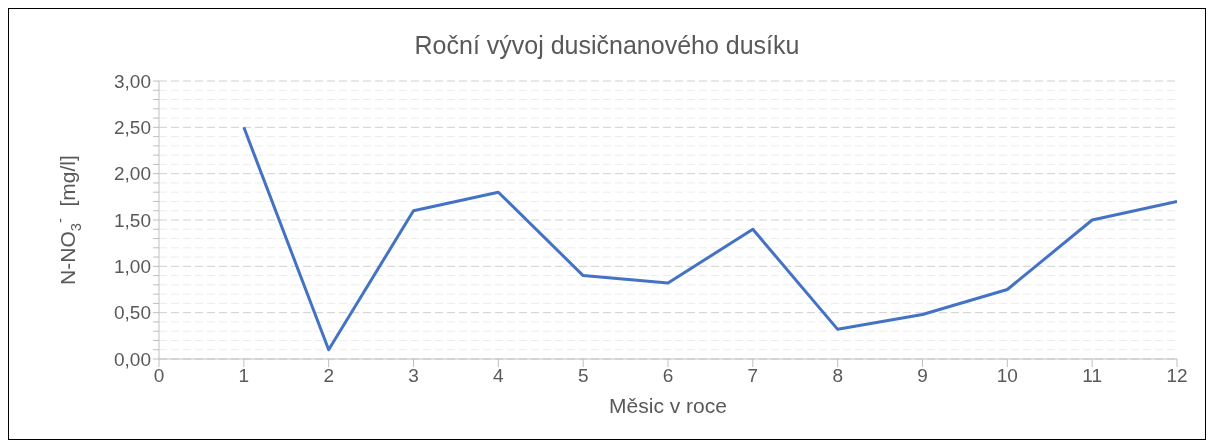 The image size is (1212, 446). What do you see at coordinates (922, 376) in the screenshot?
I see `x-tick-label: 9` at bounding box center [922, 376].